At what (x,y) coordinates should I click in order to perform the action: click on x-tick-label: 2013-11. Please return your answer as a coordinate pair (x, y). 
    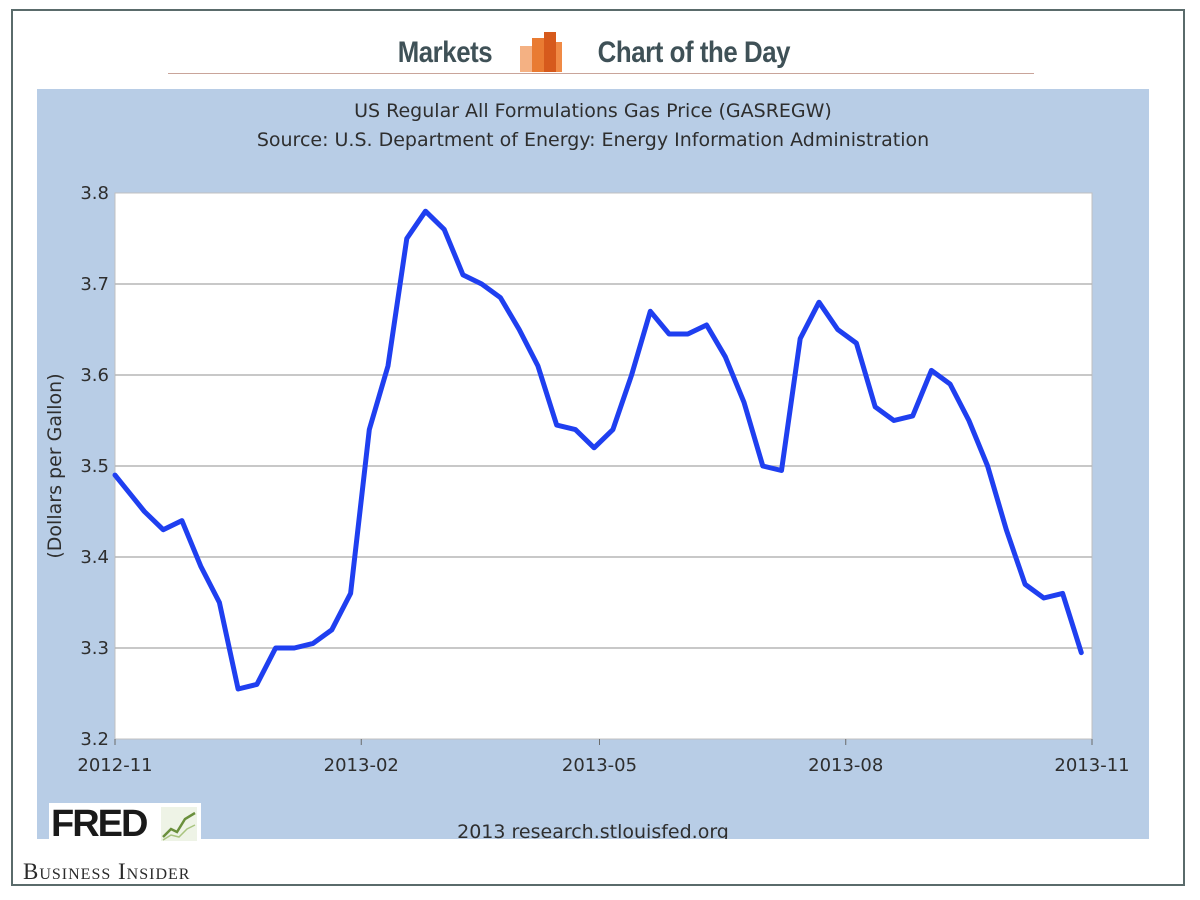
    Looking at the image, I should click on (1091, 765).